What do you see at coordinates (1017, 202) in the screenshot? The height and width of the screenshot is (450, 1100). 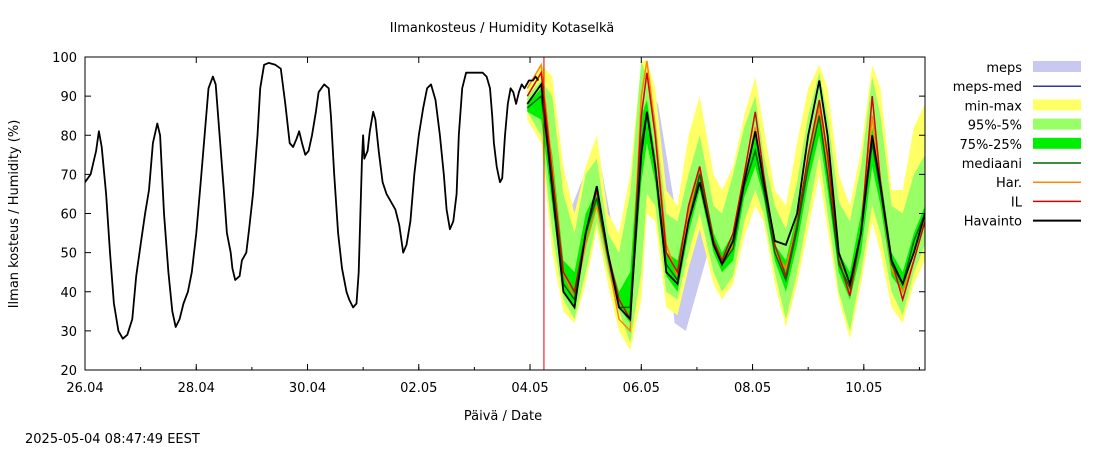 I see `legend-label-il: IL` at bounding box center [1017, 202].